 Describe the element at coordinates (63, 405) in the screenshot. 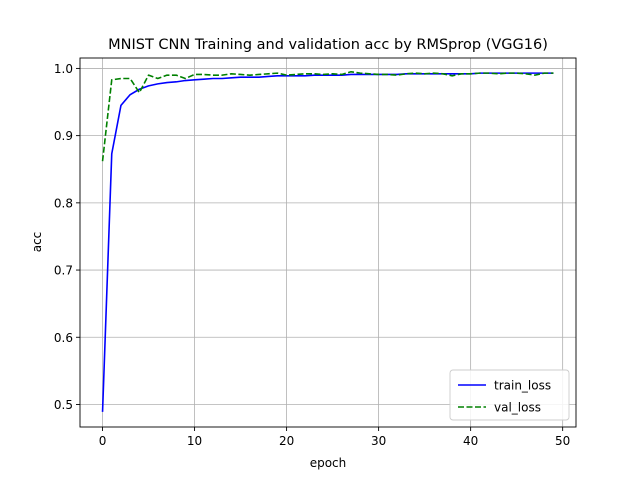

I see `y-tick-label: 0.5` at that location.